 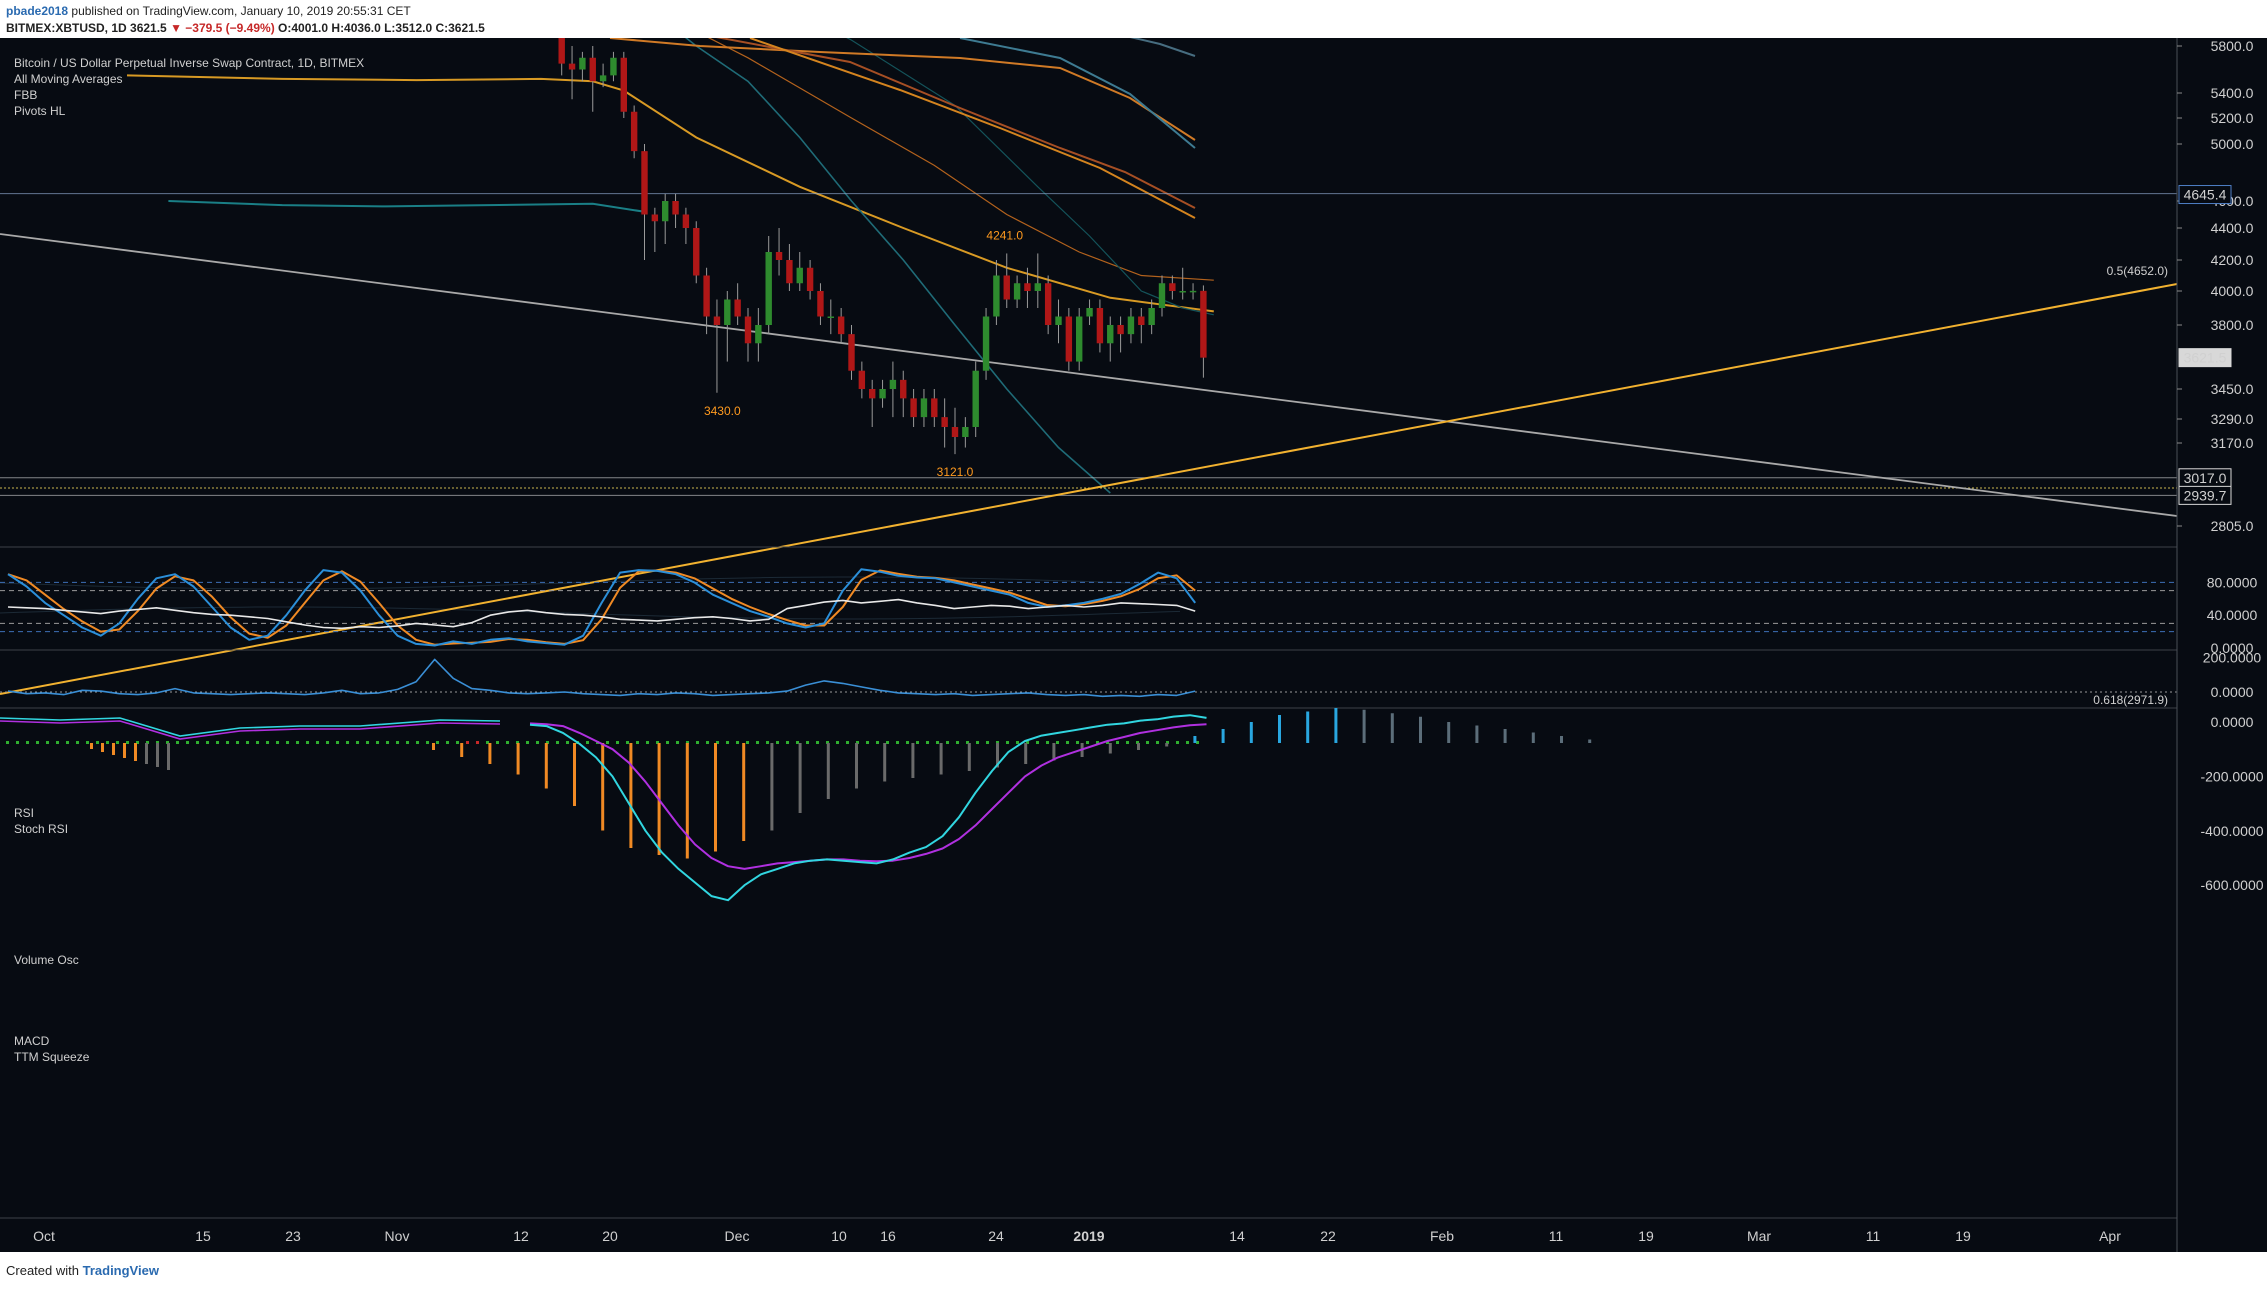 What do you see at coordinates (796, 805) in the screenshot?
I see `macd-pane` at bounding box center [796, 805].